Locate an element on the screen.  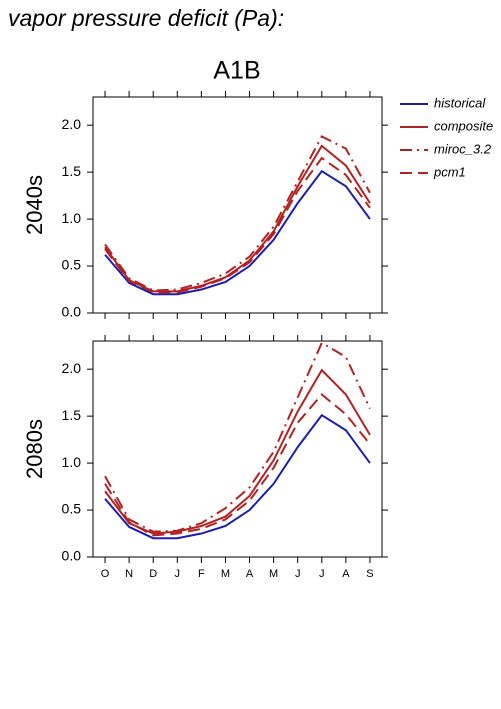
page-title: vapor pressure deficit (Pa): is located at coordinates (146, 18).